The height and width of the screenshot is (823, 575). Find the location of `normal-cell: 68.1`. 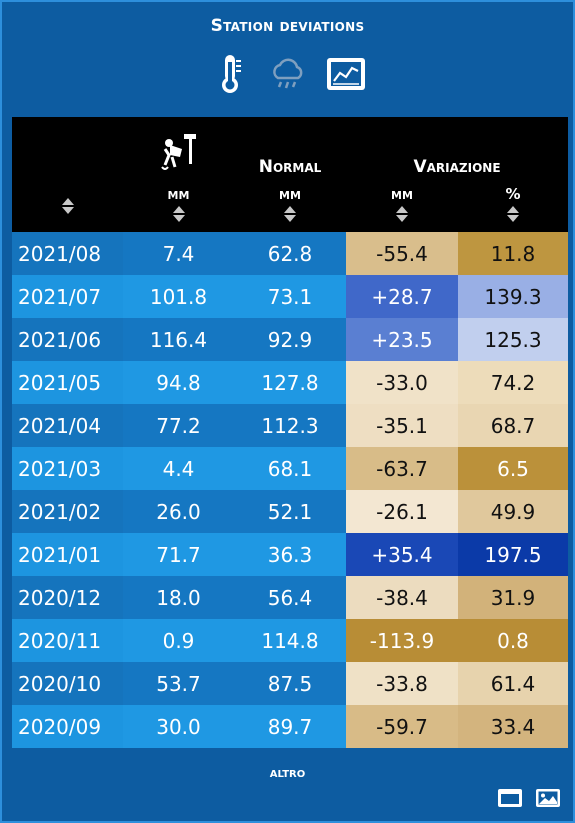

normal-cell: 68.1 is located at coordinates (290, 468).